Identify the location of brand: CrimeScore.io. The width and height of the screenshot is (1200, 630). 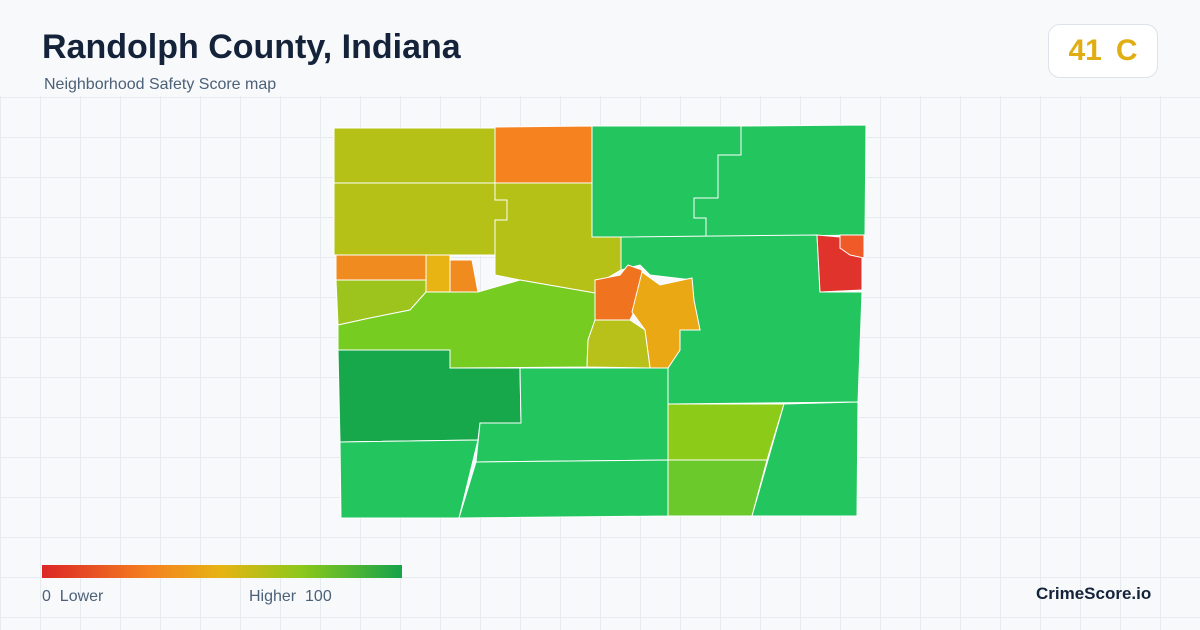
(1094, 593).